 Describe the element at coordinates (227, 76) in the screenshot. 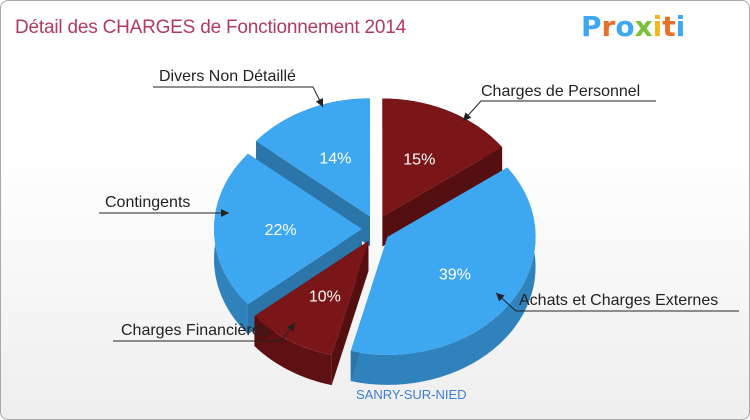

I see `category-label: Divers Non Détaillé` at that location.